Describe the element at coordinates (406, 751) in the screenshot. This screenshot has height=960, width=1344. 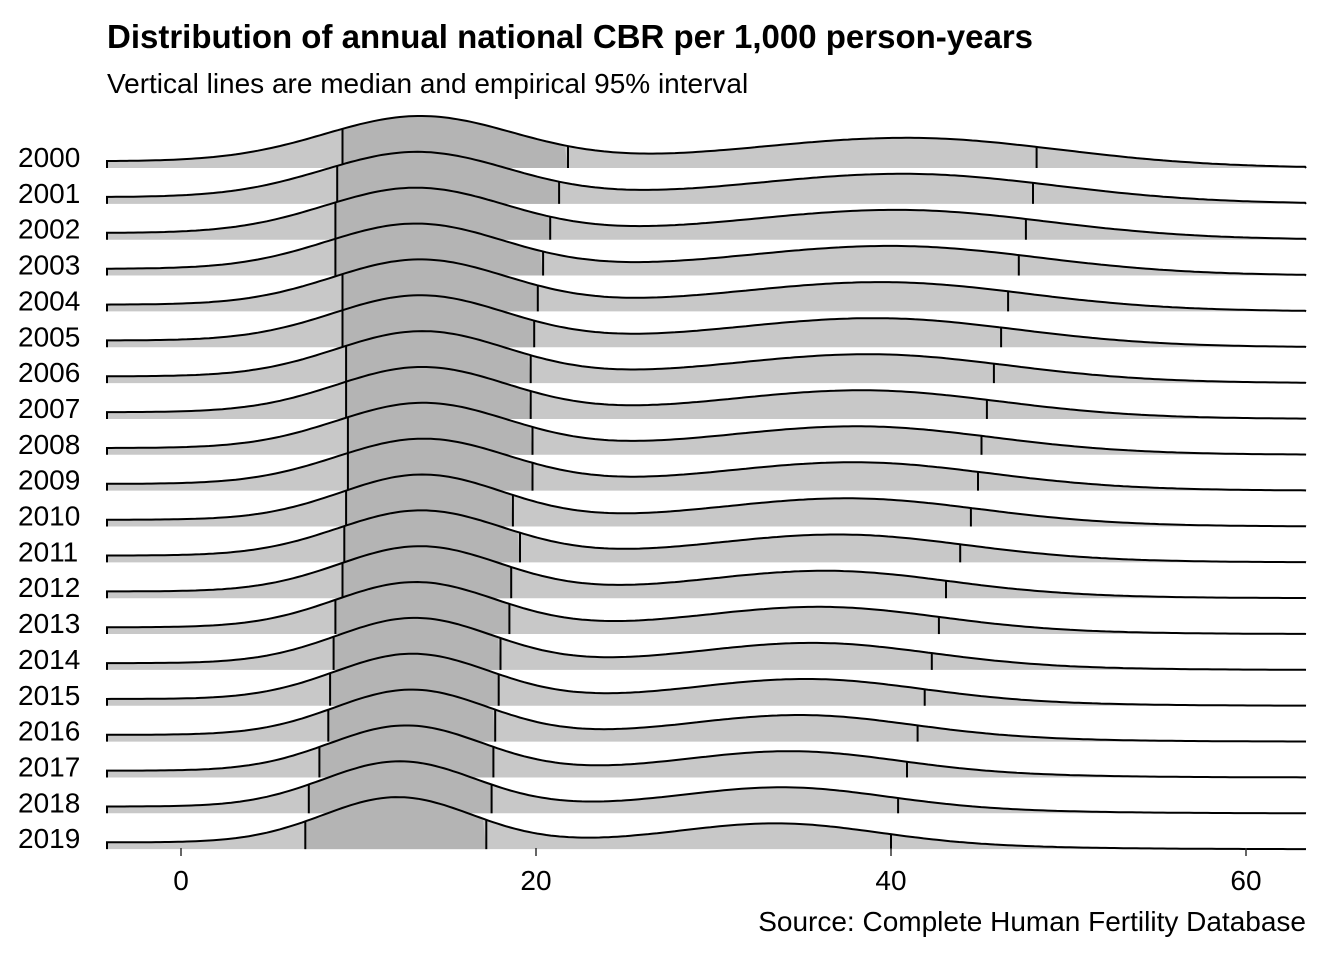
I see `ridge-central-area-2017` at that location.